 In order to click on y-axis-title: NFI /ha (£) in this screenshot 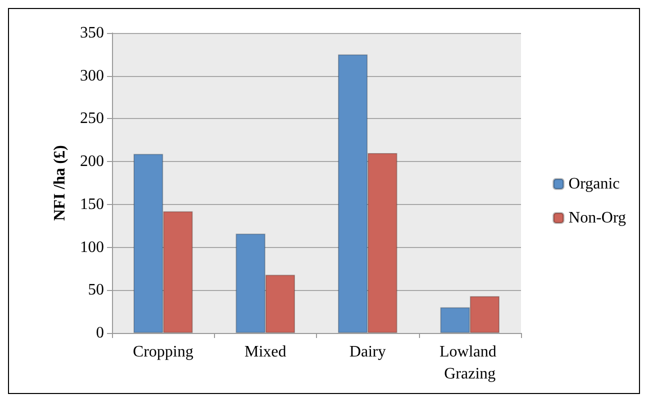, I will do `click(60, 183)`.